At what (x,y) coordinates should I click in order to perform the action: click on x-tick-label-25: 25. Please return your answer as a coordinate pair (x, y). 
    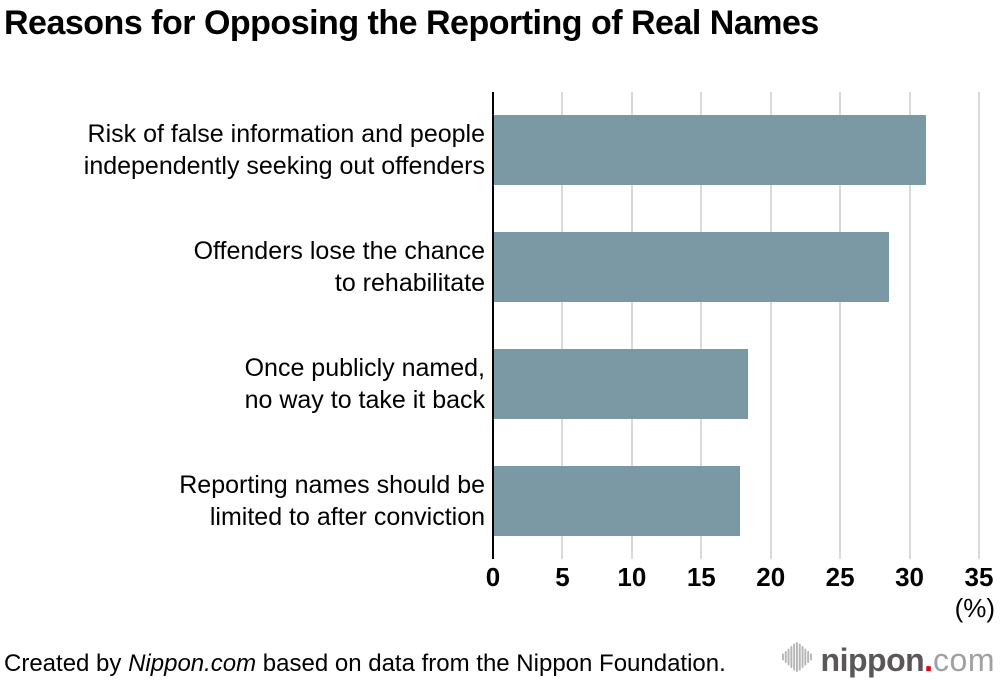
    Looking at the image, I should click on (840, 577).